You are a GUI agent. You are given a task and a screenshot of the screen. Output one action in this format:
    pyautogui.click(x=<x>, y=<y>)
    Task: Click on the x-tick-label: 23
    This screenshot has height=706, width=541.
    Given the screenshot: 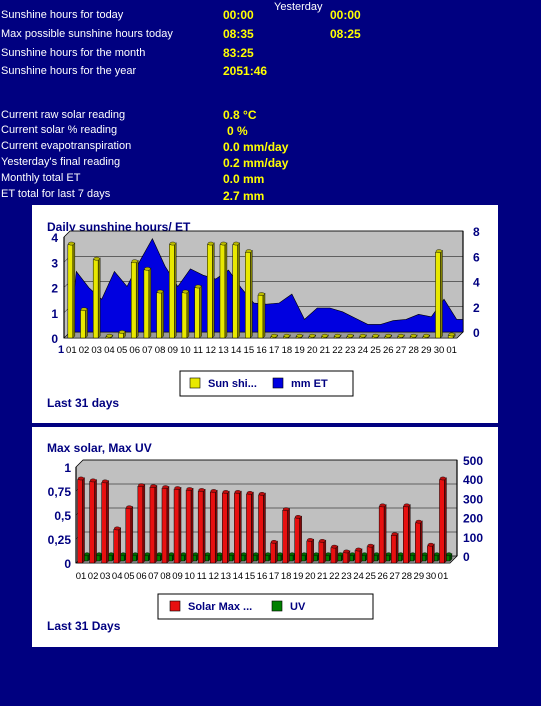 What is the action you would take?
    pyautogui.click(x=350, y=350)
    